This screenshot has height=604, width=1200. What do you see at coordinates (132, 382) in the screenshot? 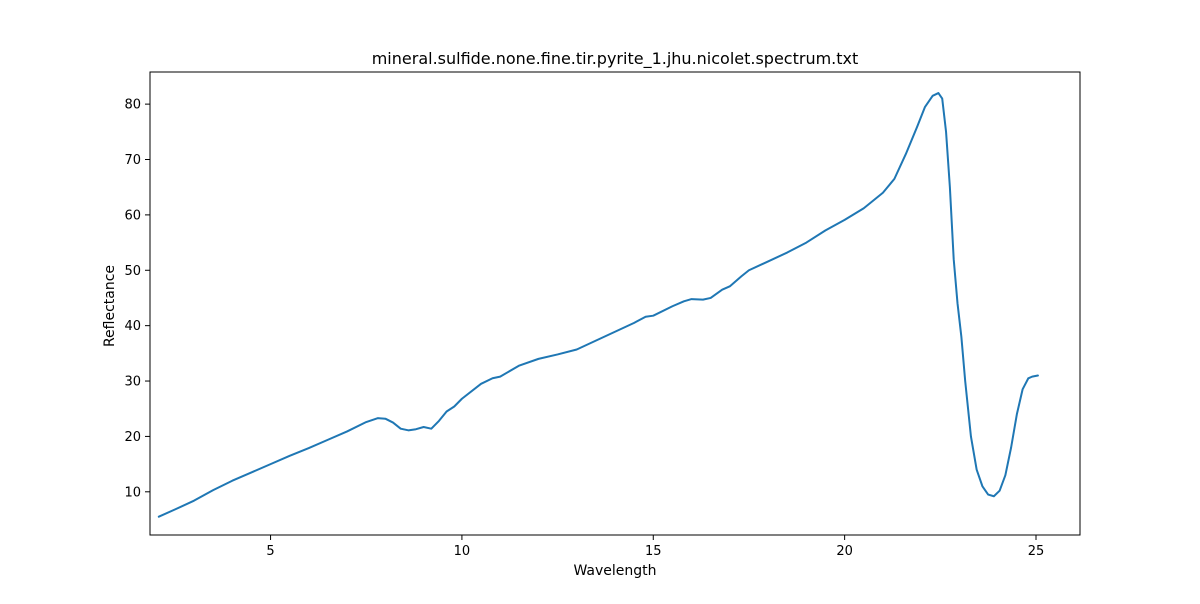
I see `y-tick-label: 30` at bounding box center [132, 382].